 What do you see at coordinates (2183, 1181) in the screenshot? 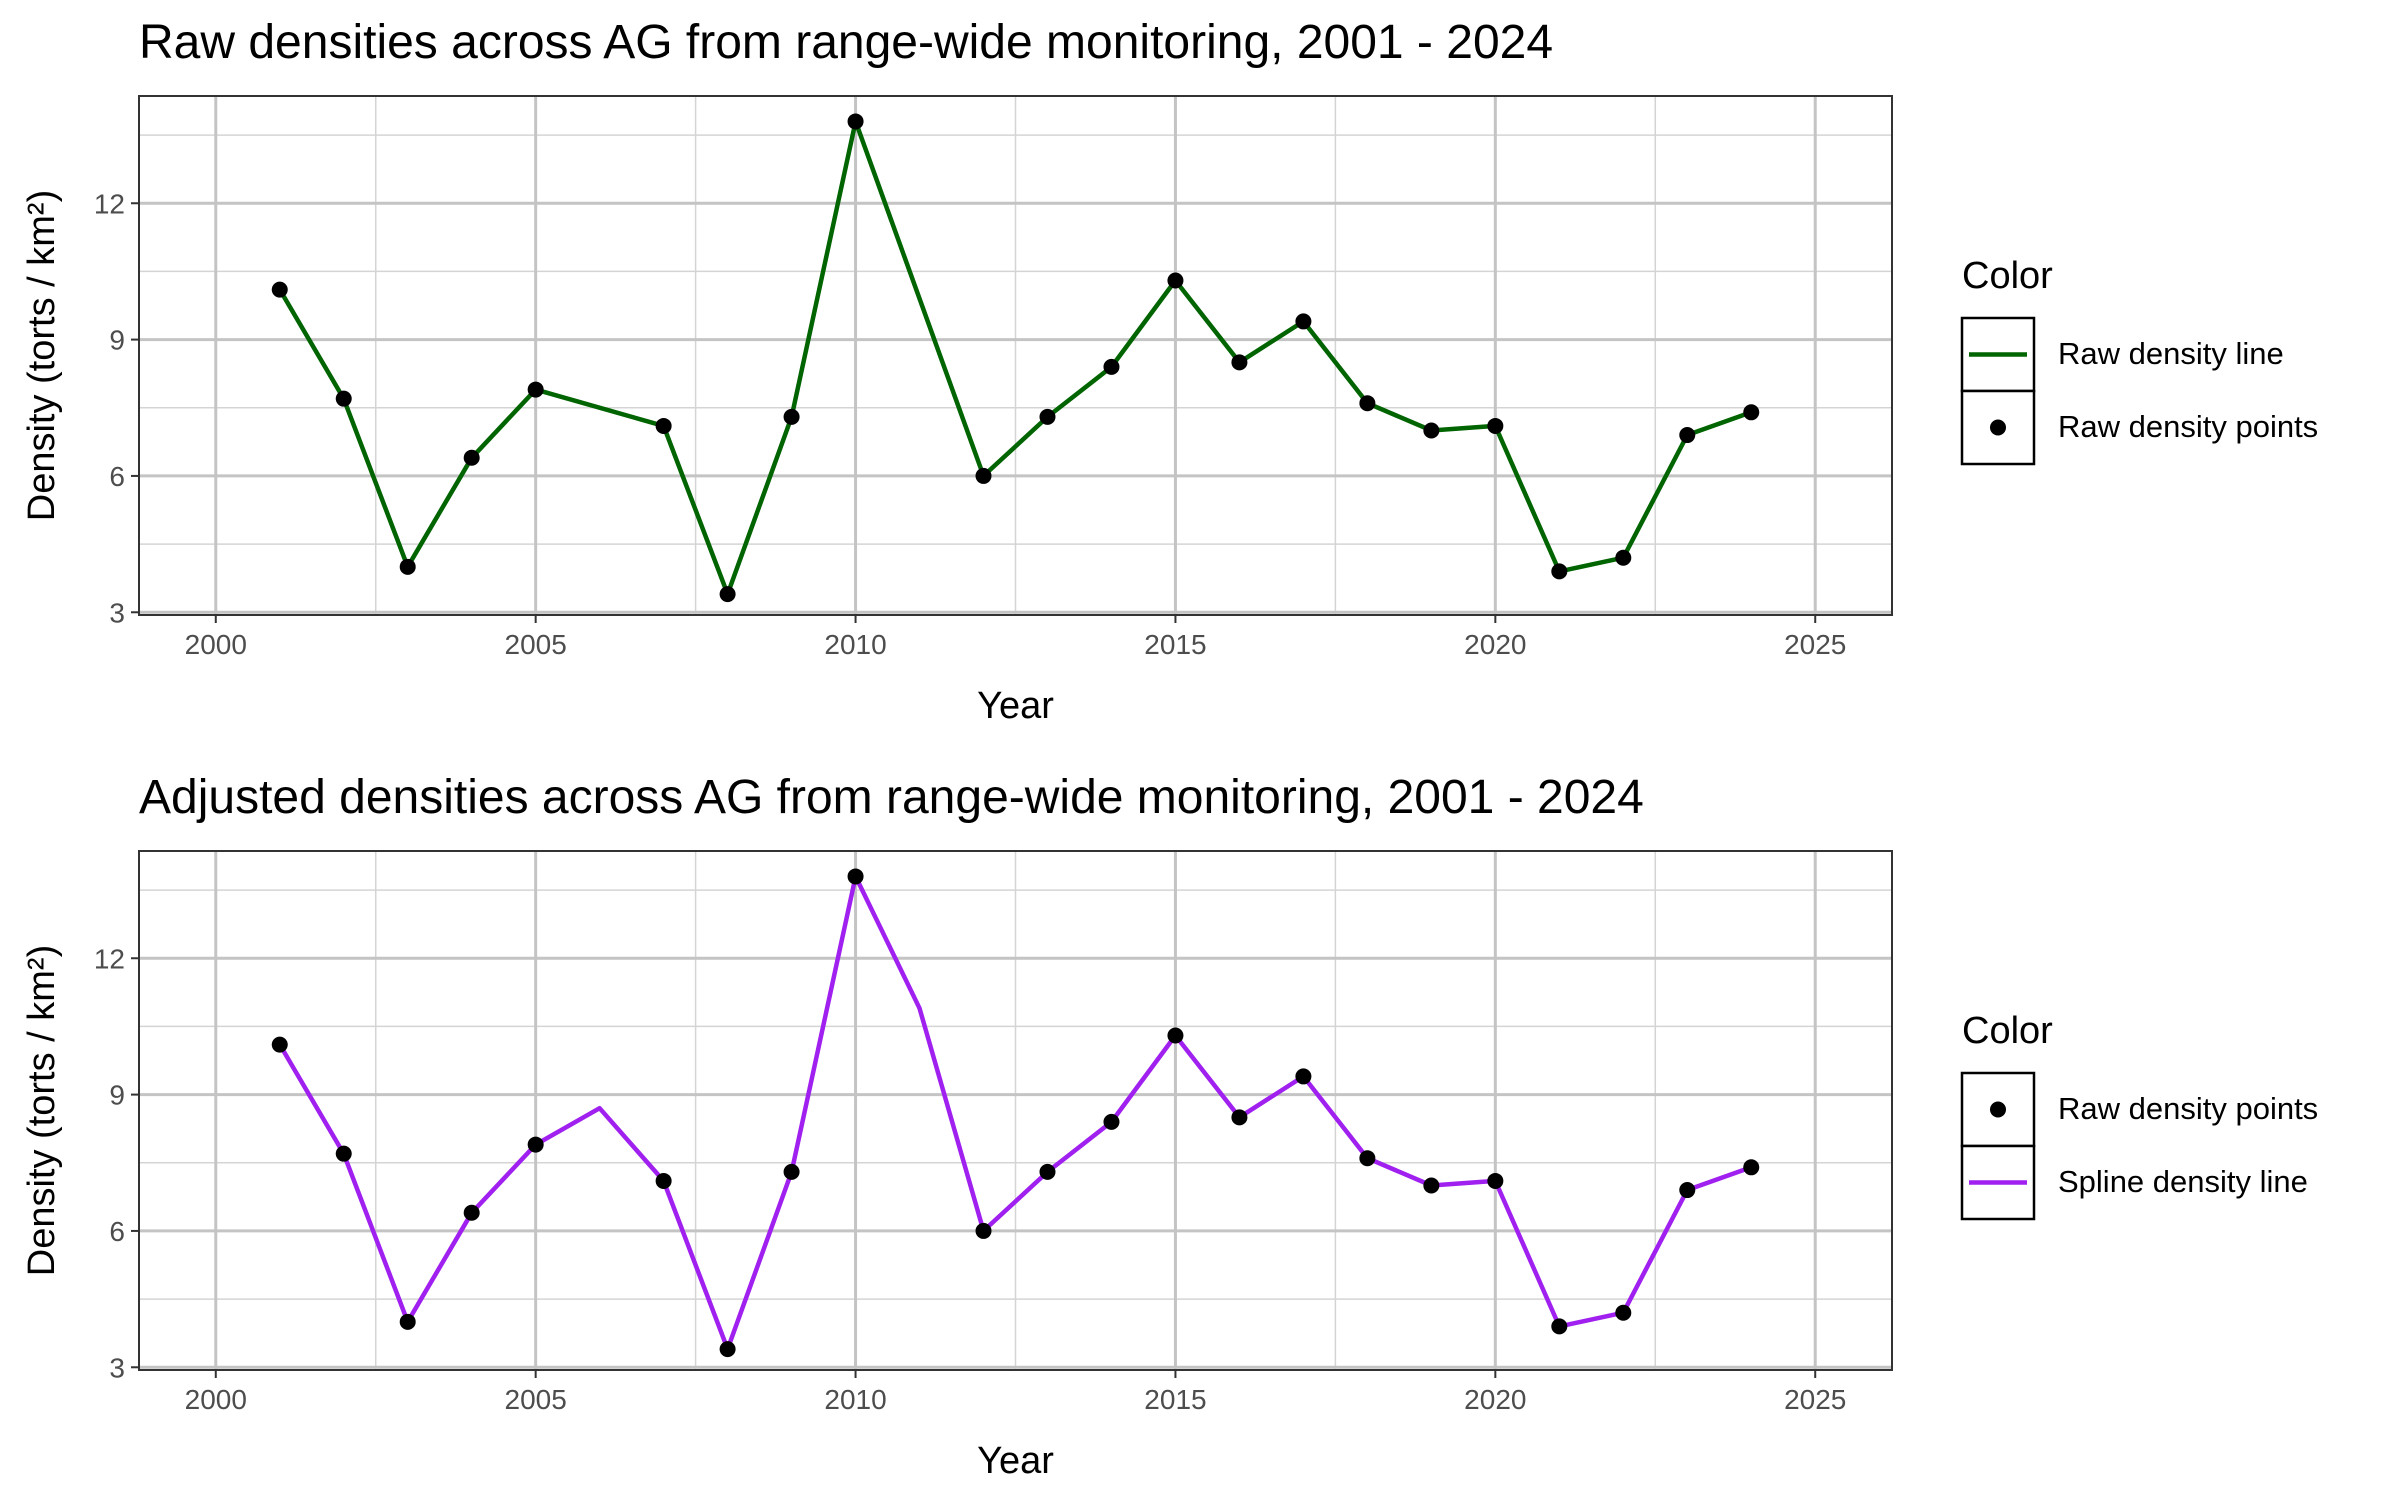
I see `legend-label: Spline density line` at bounding box center [2183, 1181].